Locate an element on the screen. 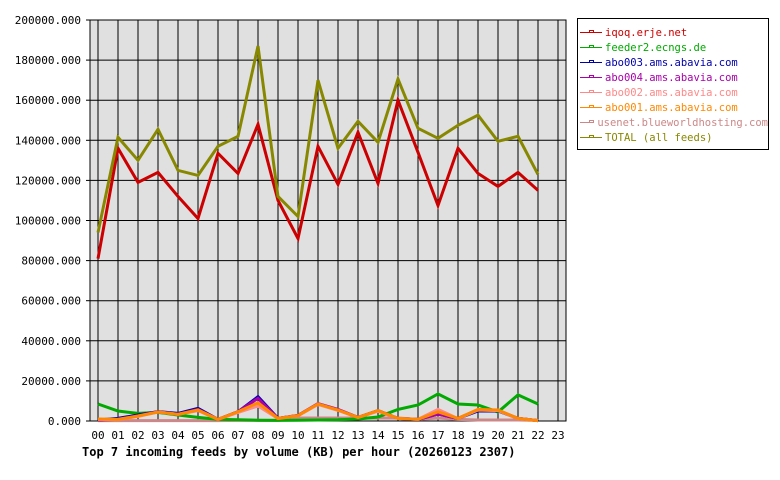  y-tick-label: 160000.000 is located at coordinates (48, 100).